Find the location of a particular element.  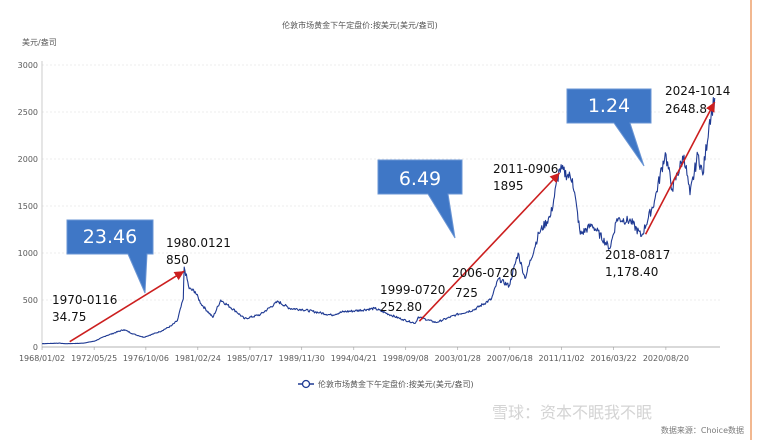

watermark: 雪球：资本不眠我不眠 is located at coordinates (572, 412).